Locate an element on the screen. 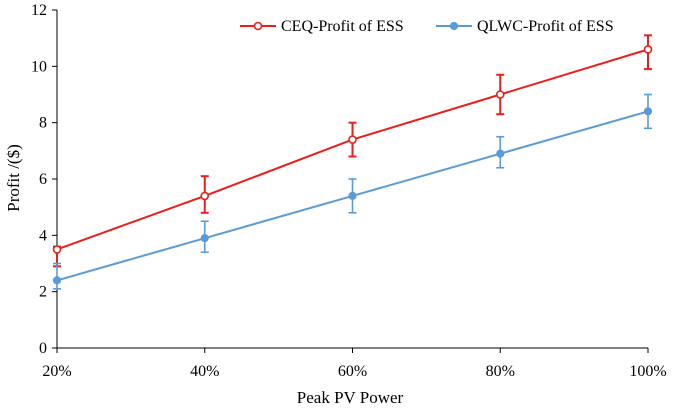 This screenshot has width=678, height=412. x-tick-label: 80% is located at coordinates (500, 371).